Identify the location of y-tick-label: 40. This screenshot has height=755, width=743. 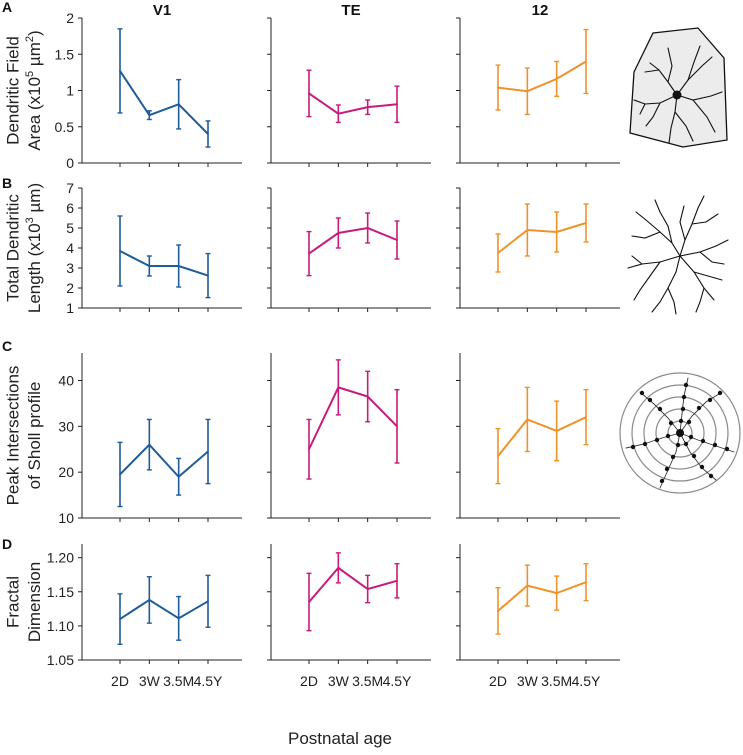
(66, 381).